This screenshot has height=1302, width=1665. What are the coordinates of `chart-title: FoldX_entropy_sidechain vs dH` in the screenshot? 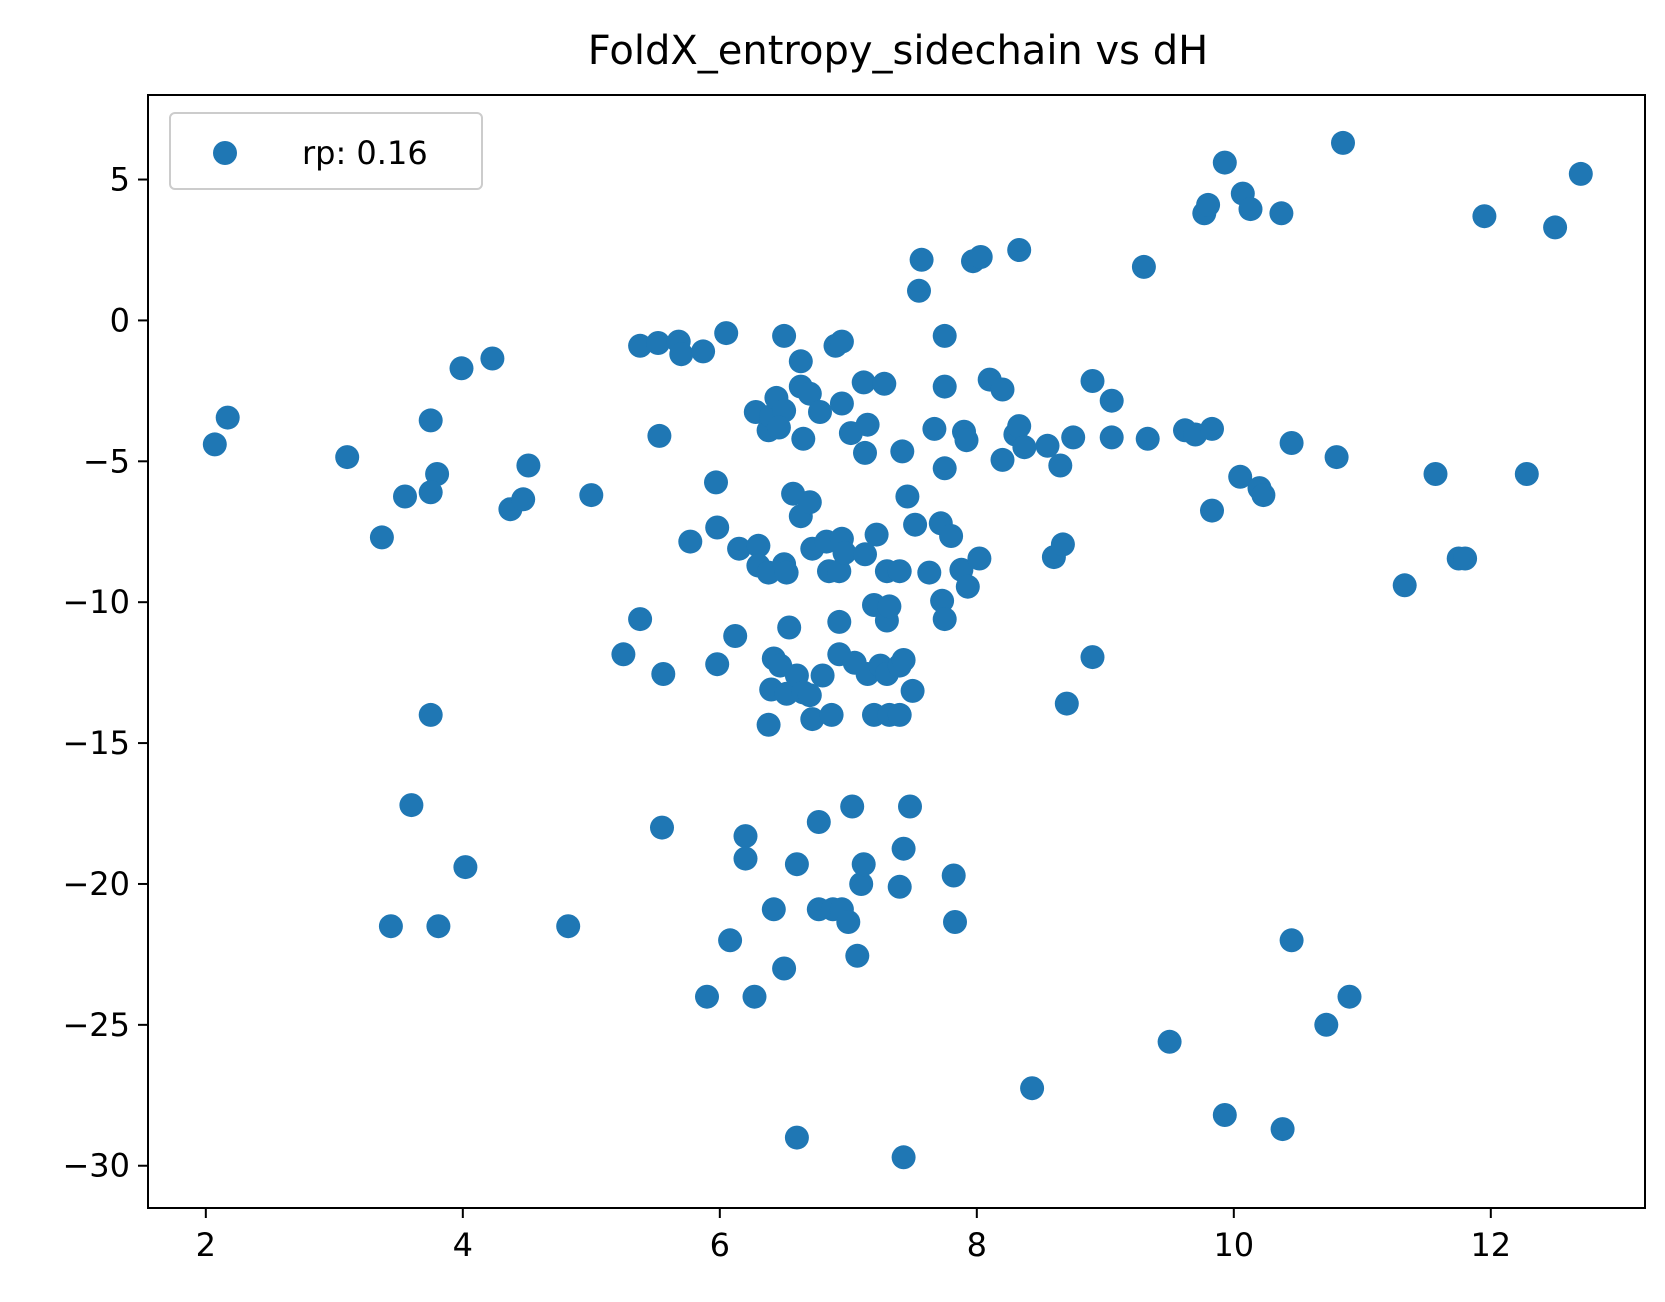 It's located at (898, 51).